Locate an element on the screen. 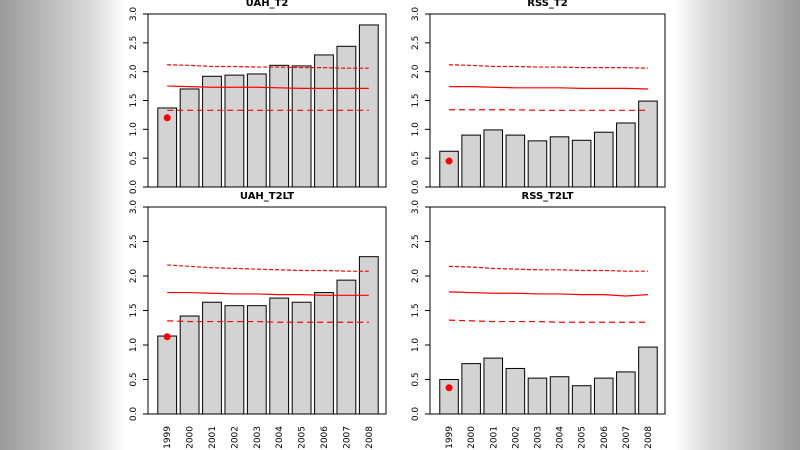 The width and height of the screenshot is (800, 450). chart-title: UAH_T2 is located at coordinates (267, 4).